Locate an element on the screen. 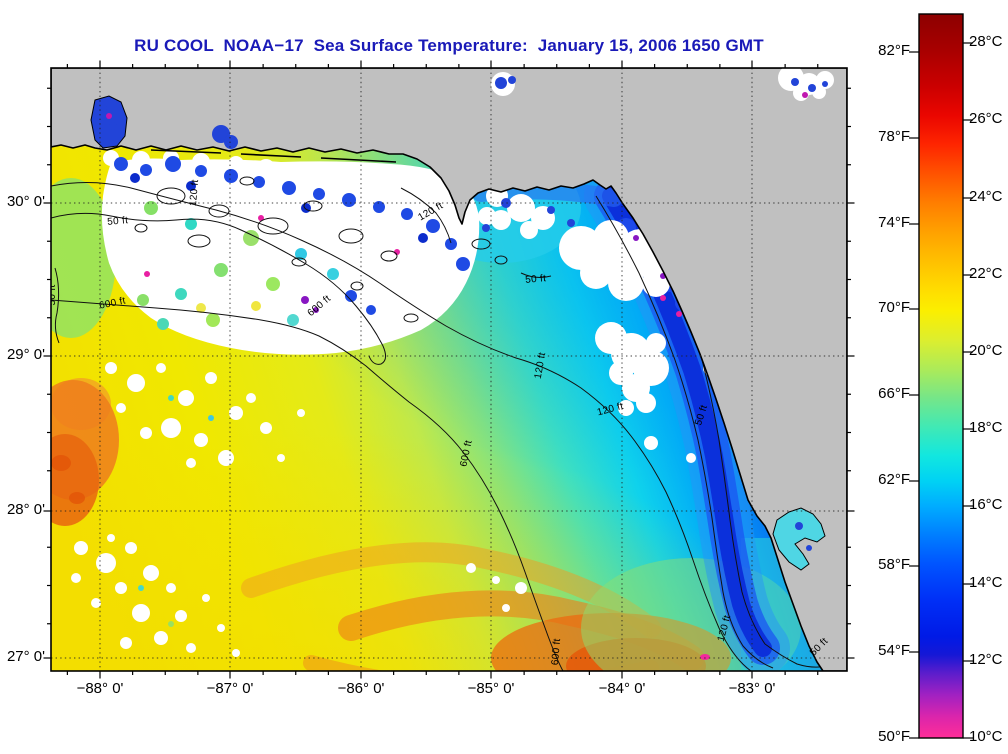 This screenshot has width=1008, height=754. mobile-bay is located at coordinates (109, 122).